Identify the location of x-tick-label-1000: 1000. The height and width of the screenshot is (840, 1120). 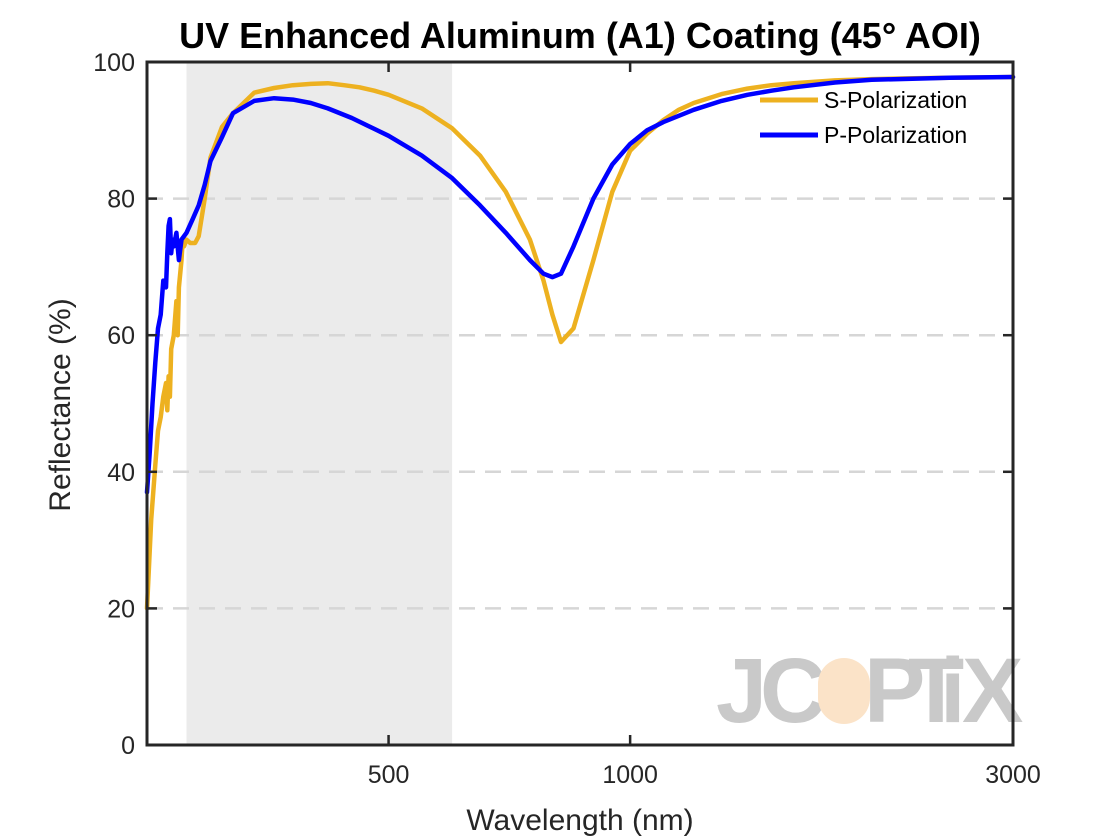
(630, 775).